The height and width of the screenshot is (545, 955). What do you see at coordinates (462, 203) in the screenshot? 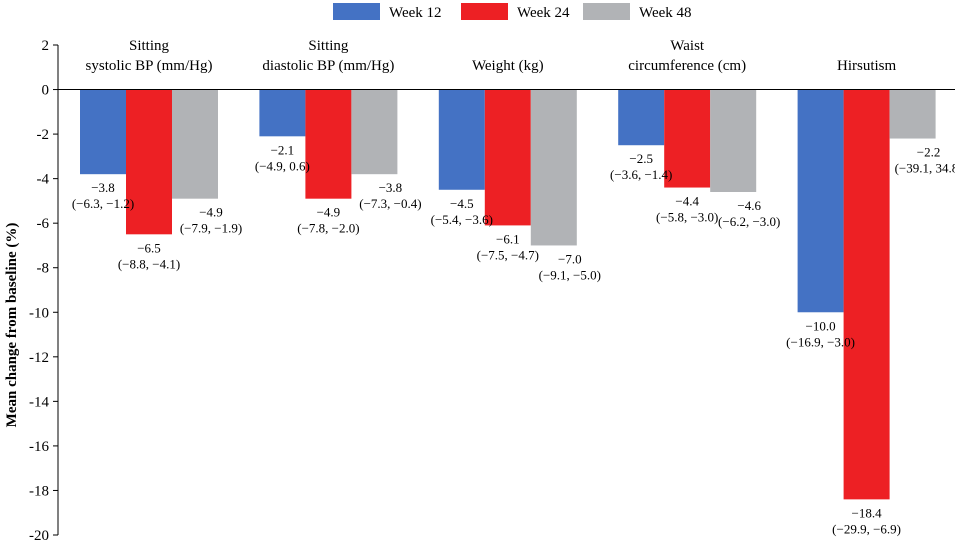
I see `value-label: −4.5` at bounding box center [462, 203].